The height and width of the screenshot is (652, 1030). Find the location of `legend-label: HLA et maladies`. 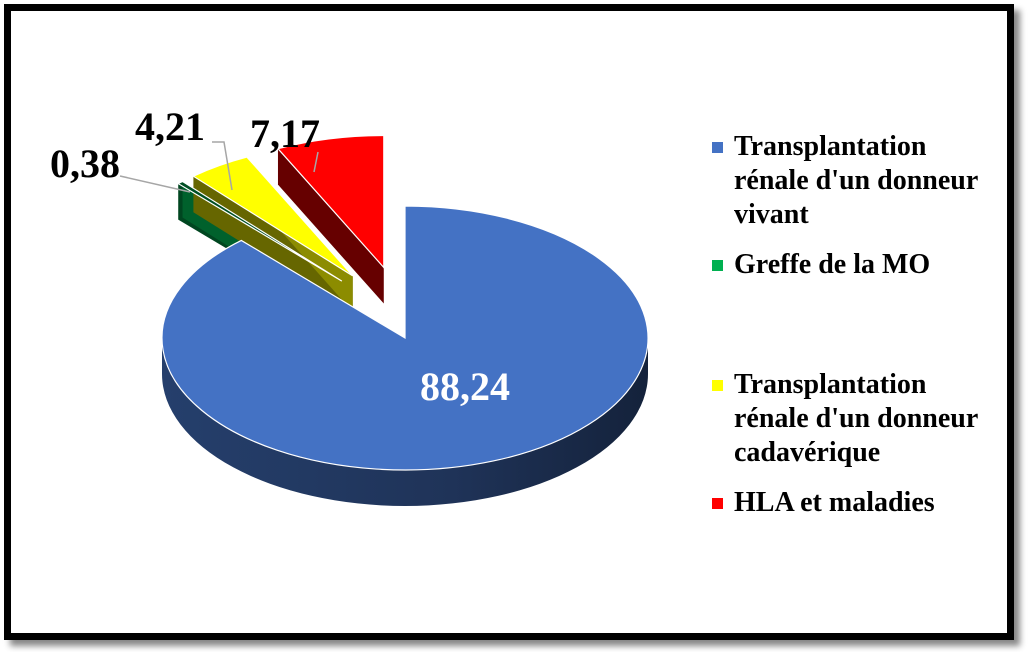

legend-label: HLA et maladies is located at coordinates (834, 502).